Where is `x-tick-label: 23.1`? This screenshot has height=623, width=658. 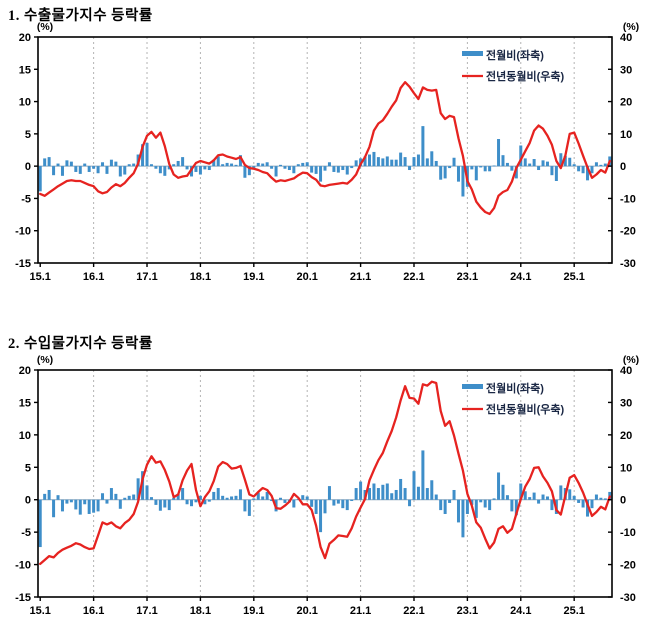
x-tick-label: 23.1 is located at coordinates (467, 277).